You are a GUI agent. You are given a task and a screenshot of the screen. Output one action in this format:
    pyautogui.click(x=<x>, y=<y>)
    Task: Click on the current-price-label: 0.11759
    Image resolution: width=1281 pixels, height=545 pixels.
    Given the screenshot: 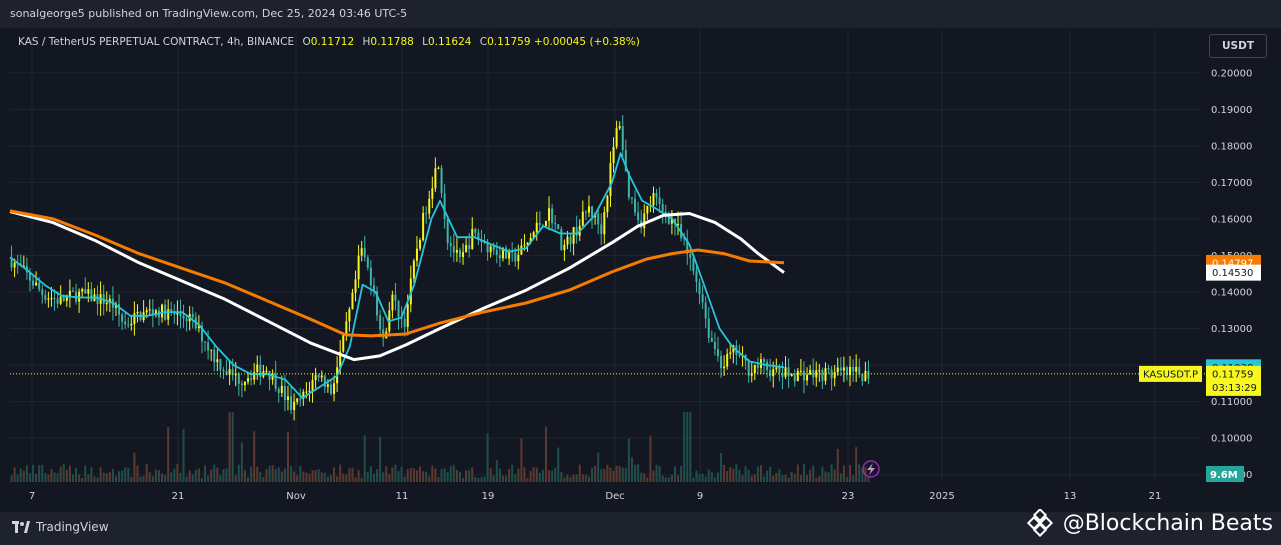 What is the action you would take?
    pyautogui.click(x=1232, y=374)
    